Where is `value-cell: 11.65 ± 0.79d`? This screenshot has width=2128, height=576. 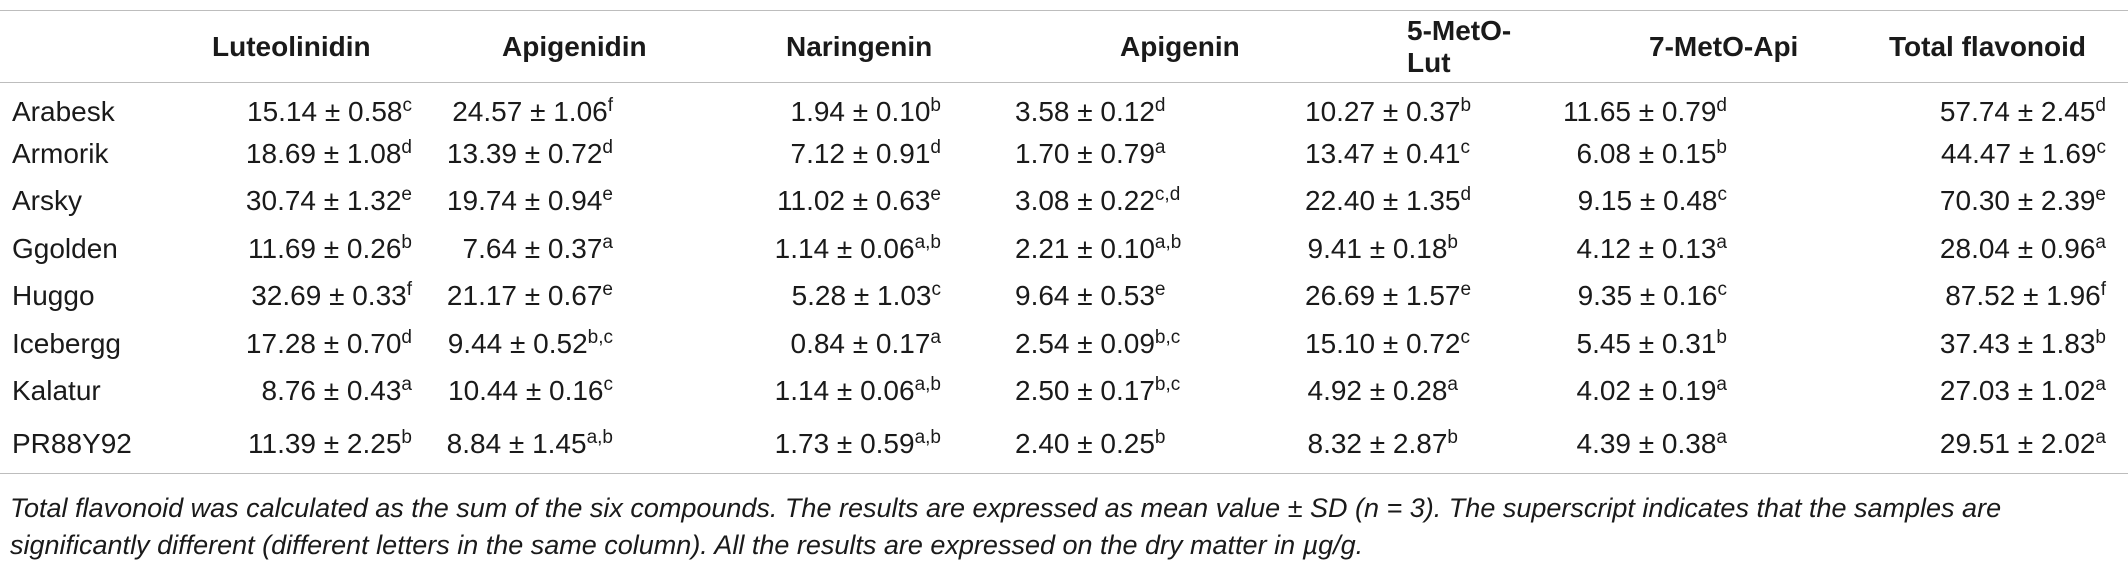
value-cell: 11.65 ± 0.79d is located at coordinates (1680, 107).